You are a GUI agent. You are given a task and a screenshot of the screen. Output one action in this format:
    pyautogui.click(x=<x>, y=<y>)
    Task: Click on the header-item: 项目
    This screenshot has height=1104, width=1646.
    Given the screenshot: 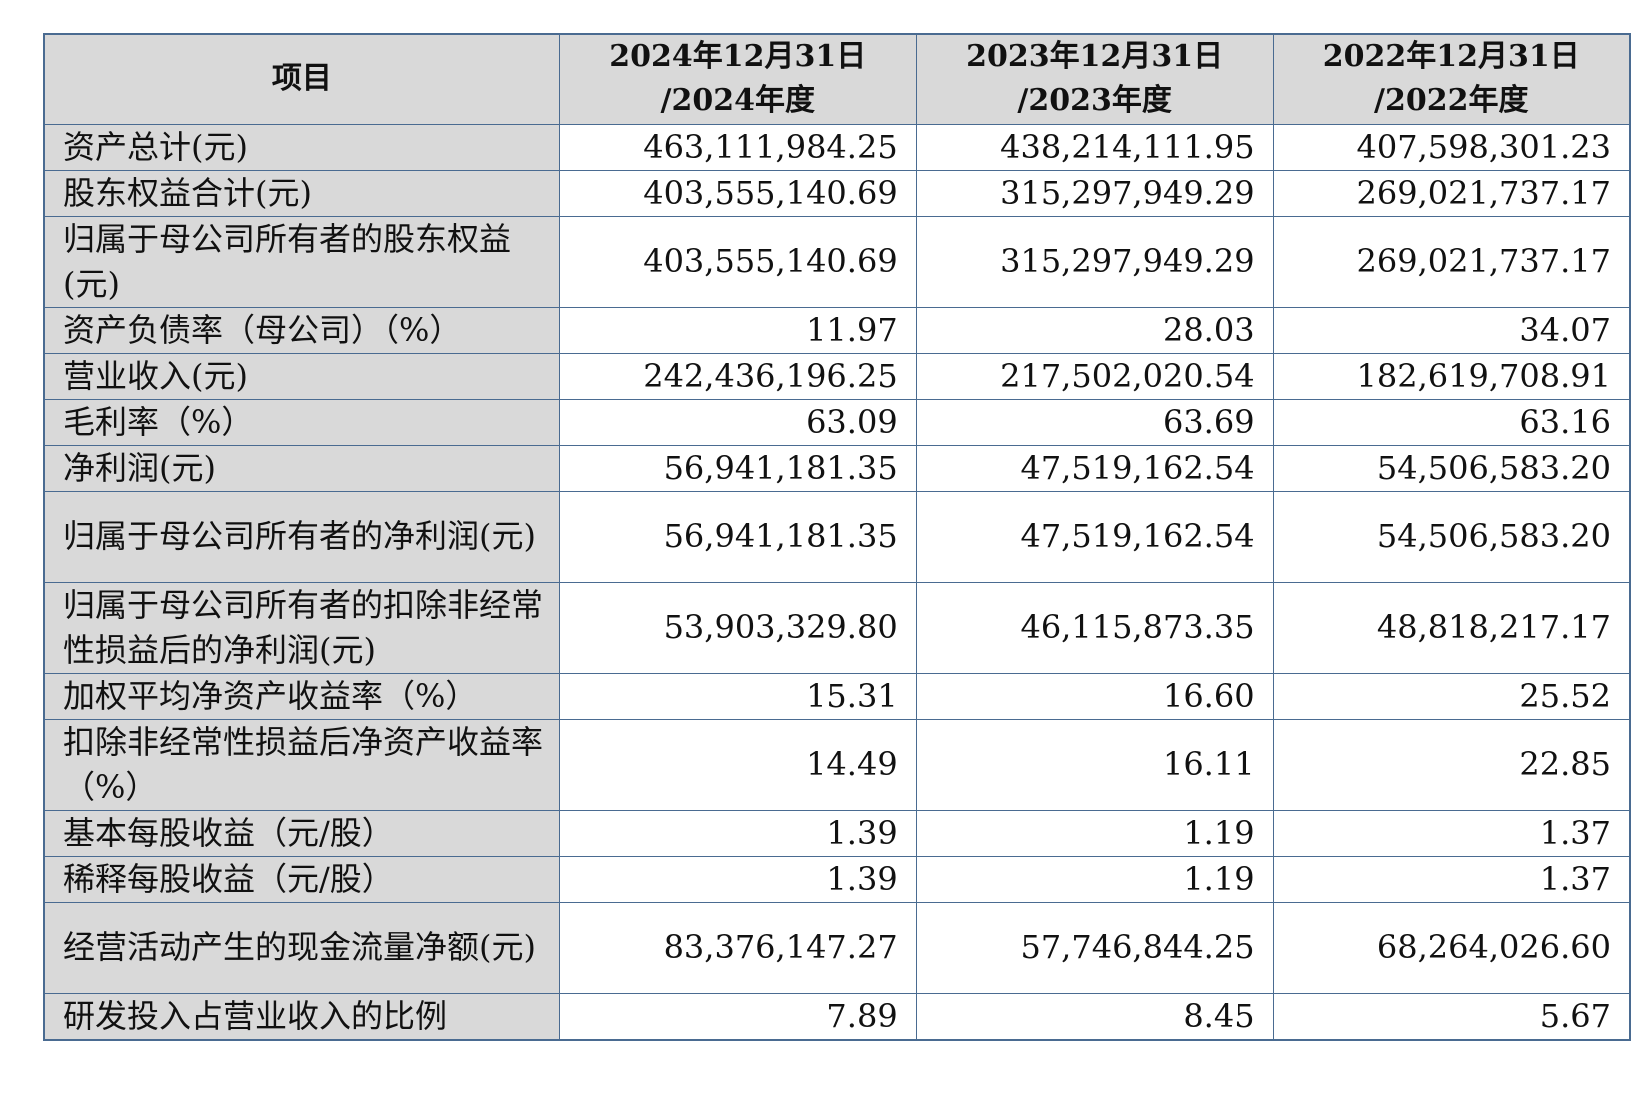 What is the action you would take?
    pyautogui.click(x=301, y=79)
    